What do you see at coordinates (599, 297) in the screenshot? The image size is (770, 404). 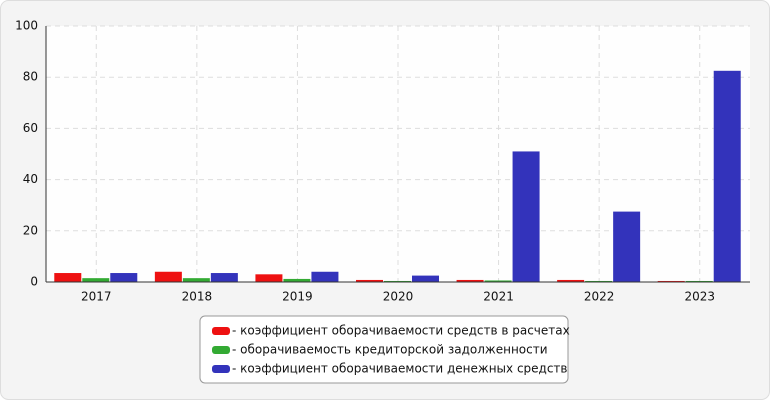 I see `x-tick-label: 2022` at bounding box center [599, 297].